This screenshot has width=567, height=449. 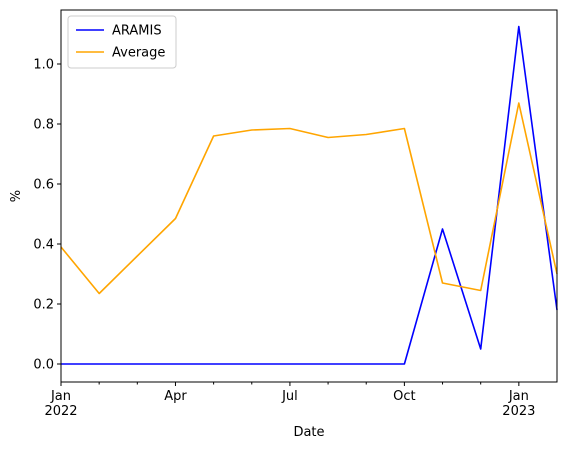 What do you see at coordinates (43, 305) in the screenshot?
I see `y-tick-label: 0.2` at bounding box center [43, 305].